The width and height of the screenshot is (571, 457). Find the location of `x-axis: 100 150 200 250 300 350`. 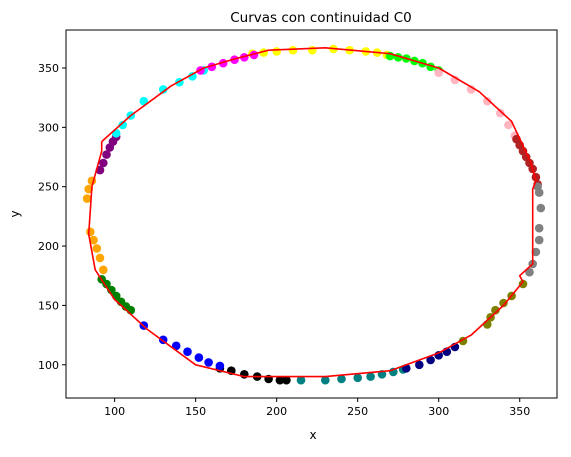

x-axis: 100 150 200 250 300 350 is located at coordinates (317, 408).